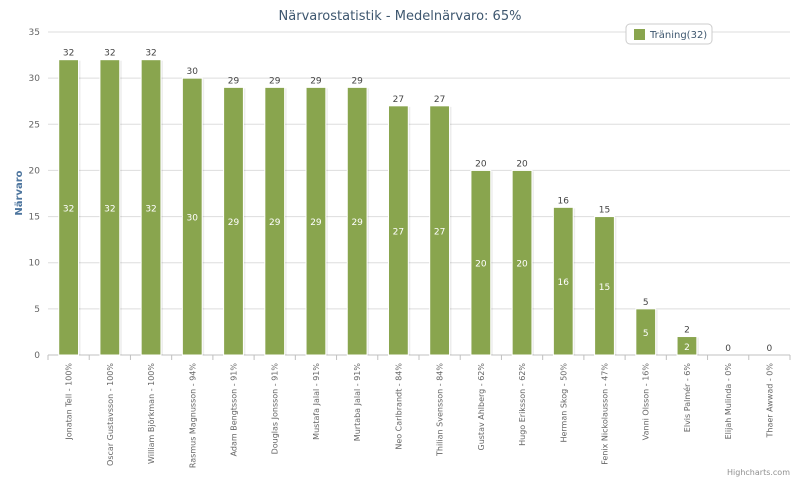 This screenshot has width=800, height=484. What do you see at coordinates (35, 79) in the screenshot?
I see `y-tick-label: 30` at bounding box center [35, 79].